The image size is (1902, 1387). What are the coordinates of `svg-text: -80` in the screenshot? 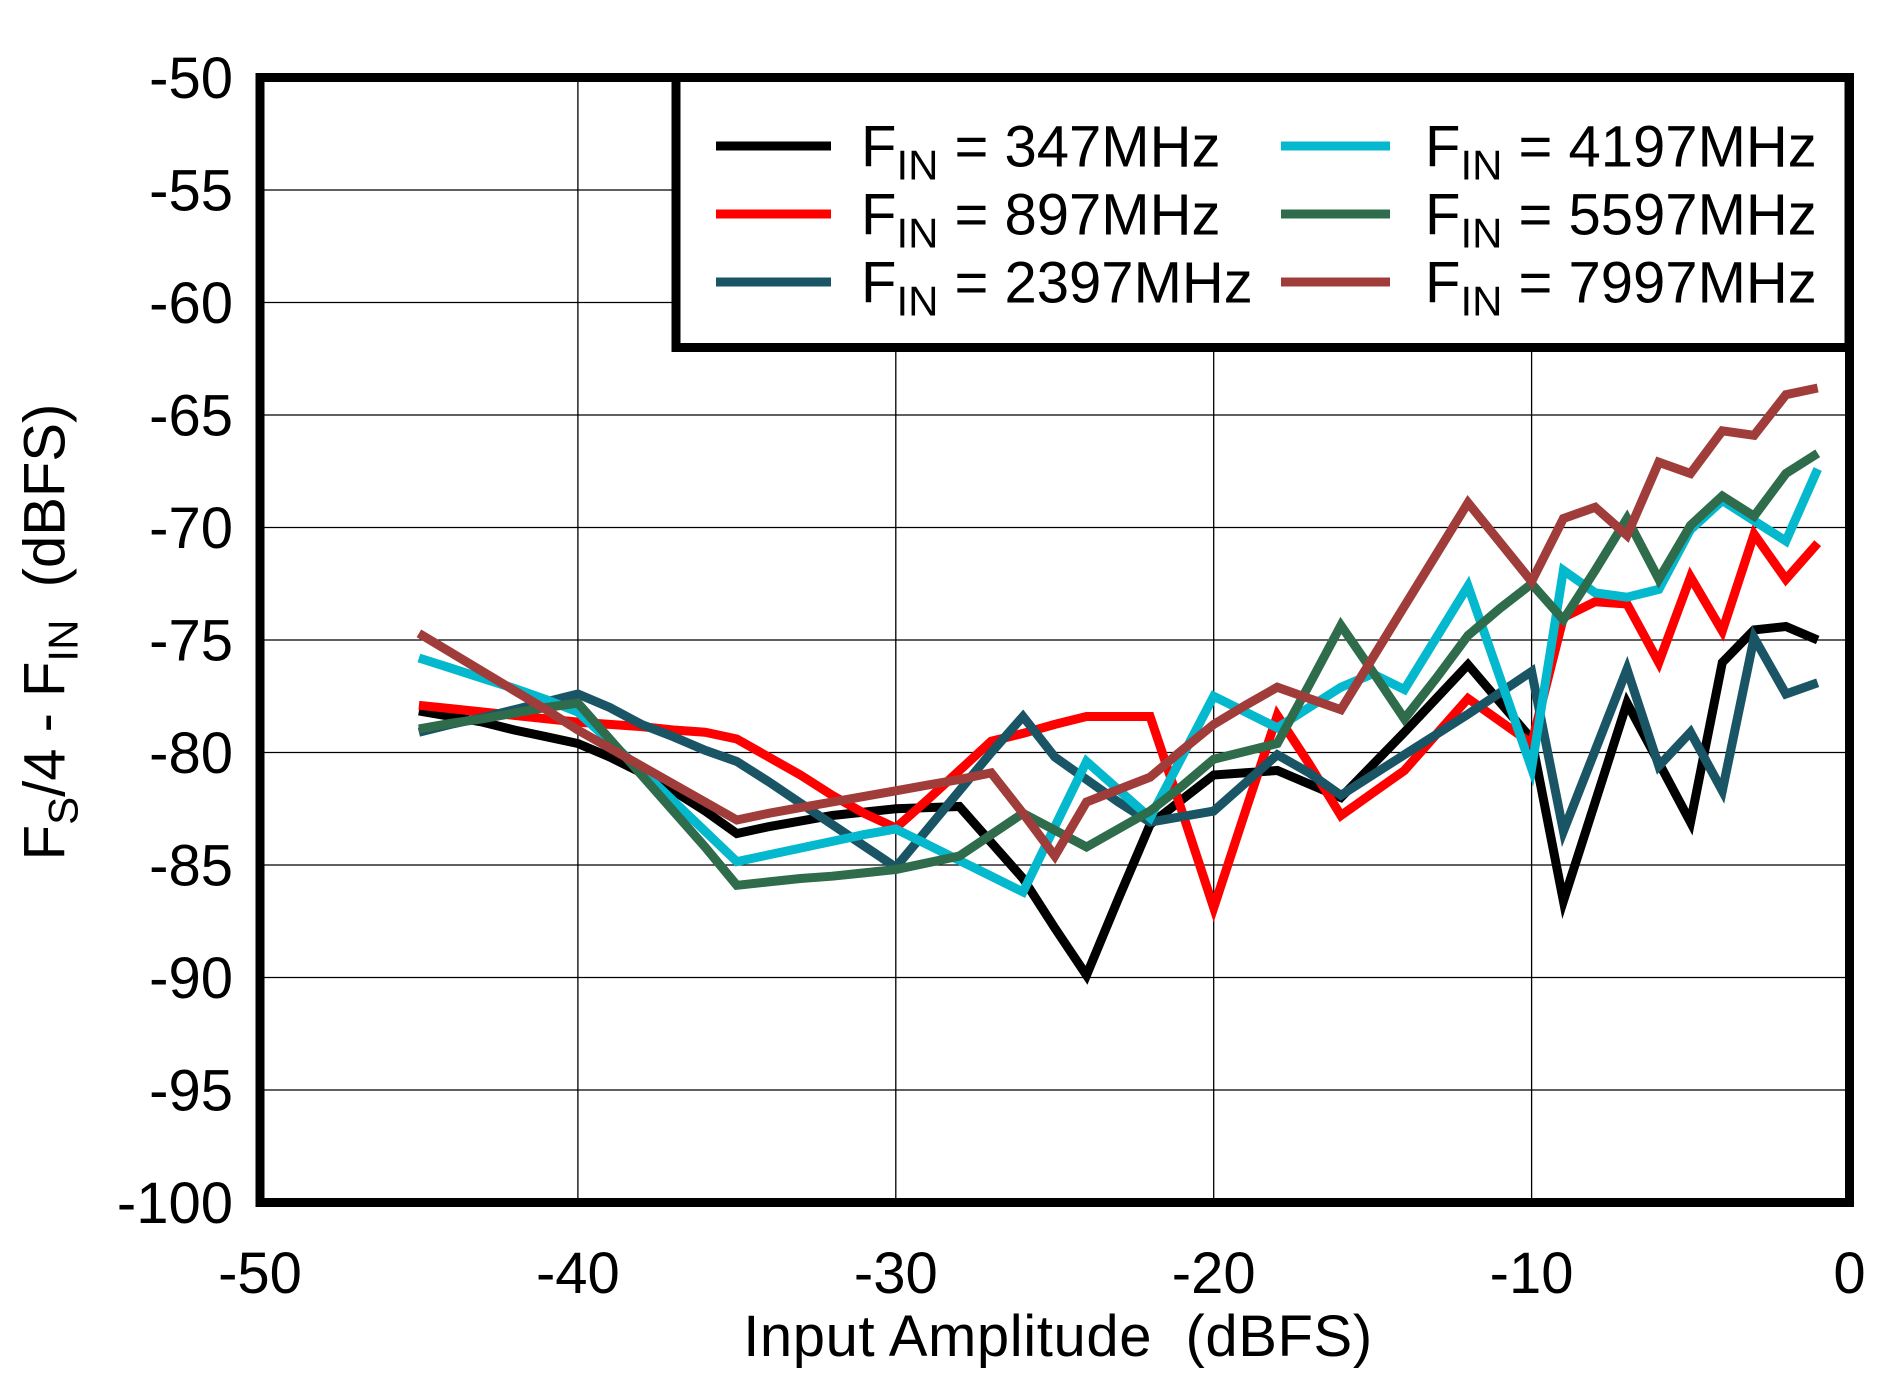 It's located at (191, 753).